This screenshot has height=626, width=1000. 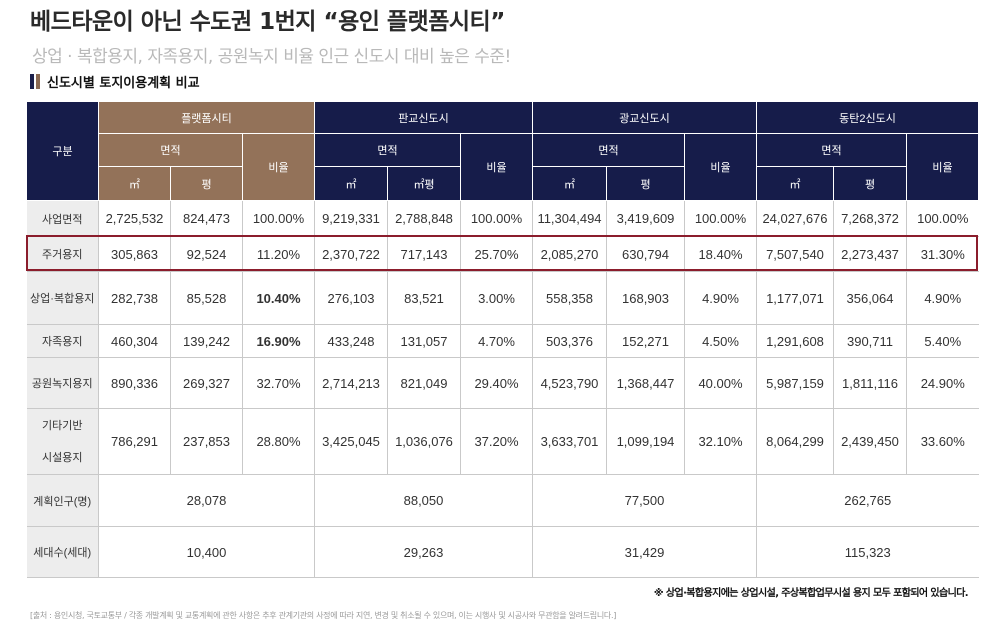 I want to click on table-cell: 9,219,331, so click(x=351, y=218).